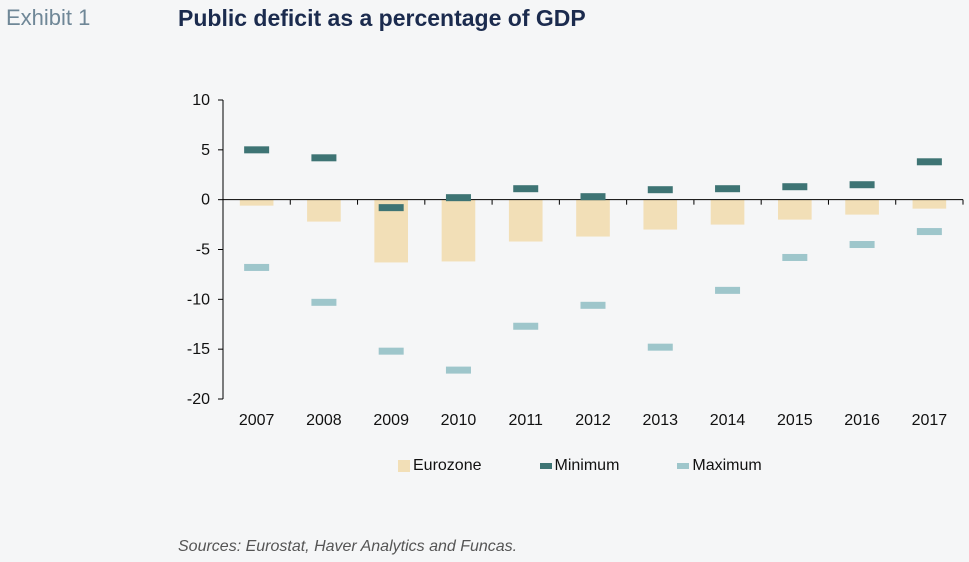  I want to click on legend-label-maximum: Maximum, so click(727, 465).